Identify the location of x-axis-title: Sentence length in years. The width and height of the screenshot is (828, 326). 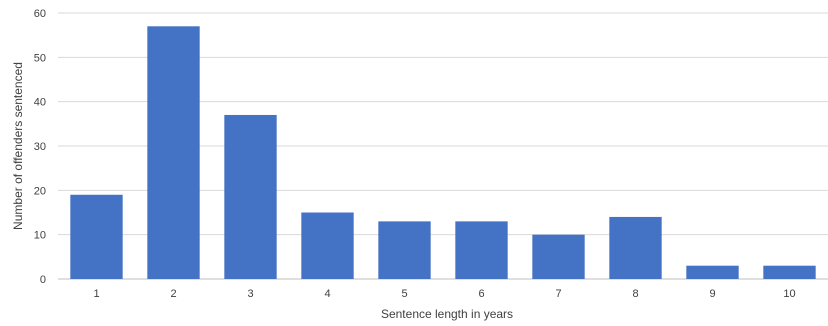
(447, 314).